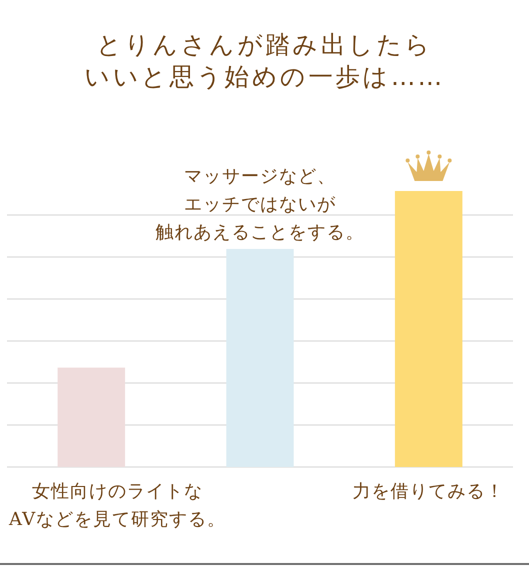  Describe the element at coordinates (260, 204) in the screenshot. I see `x-tick-label: マッサージなど、エッチではないが触れあえることをする。` at that location.